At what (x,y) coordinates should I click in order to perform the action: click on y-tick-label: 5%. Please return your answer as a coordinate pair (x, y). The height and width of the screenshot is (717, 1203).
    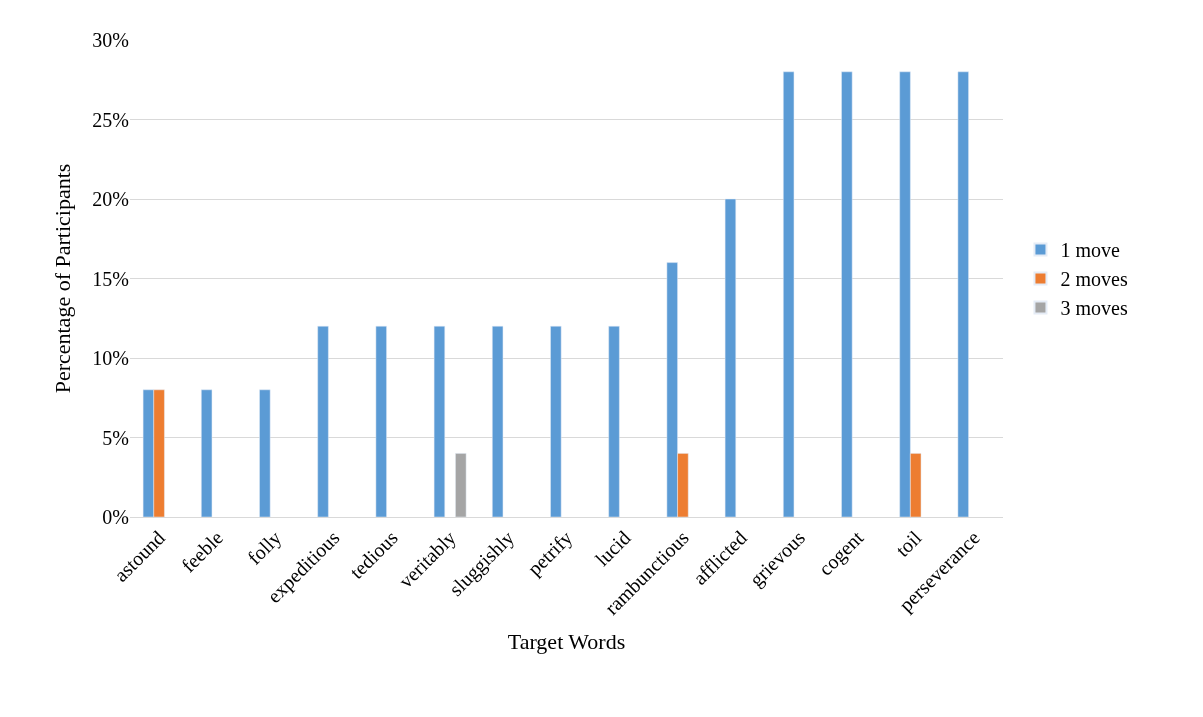
    Looking at the image, I should click on (115, 437).